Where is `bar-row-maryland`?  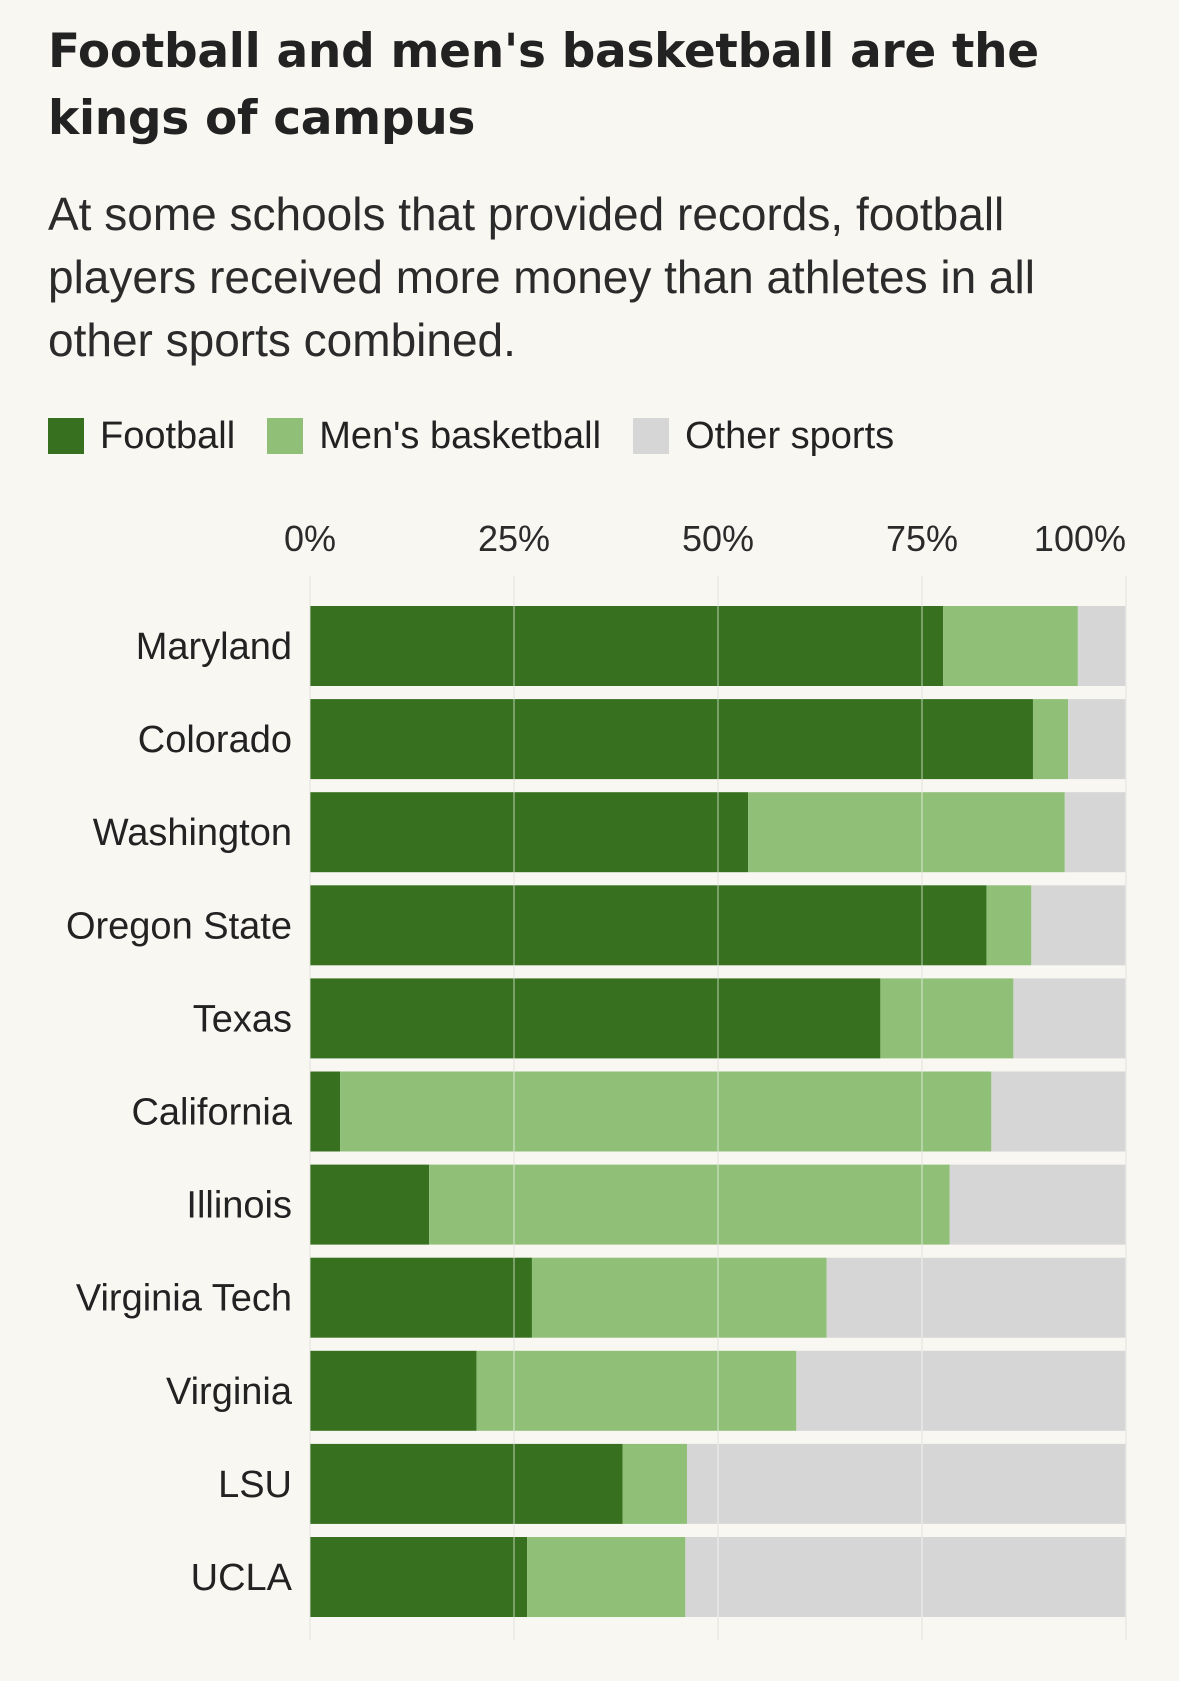
bar-row-maryland is located at coordinates (718, 646).